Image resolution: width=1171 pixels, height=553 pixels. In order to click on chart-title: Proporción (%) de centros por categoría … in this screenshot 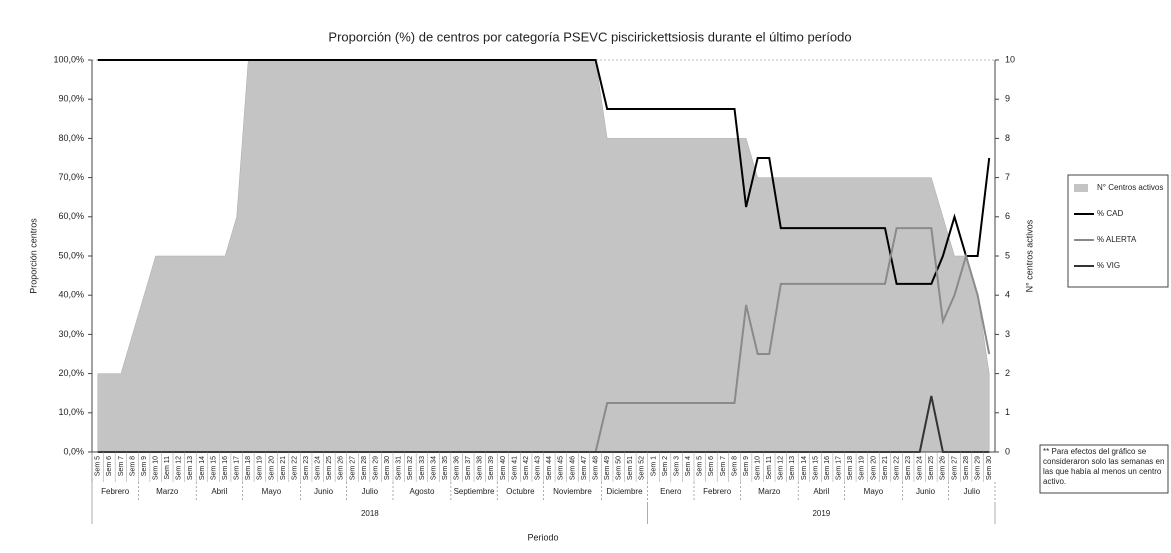, I will do `click(589, 36)`.